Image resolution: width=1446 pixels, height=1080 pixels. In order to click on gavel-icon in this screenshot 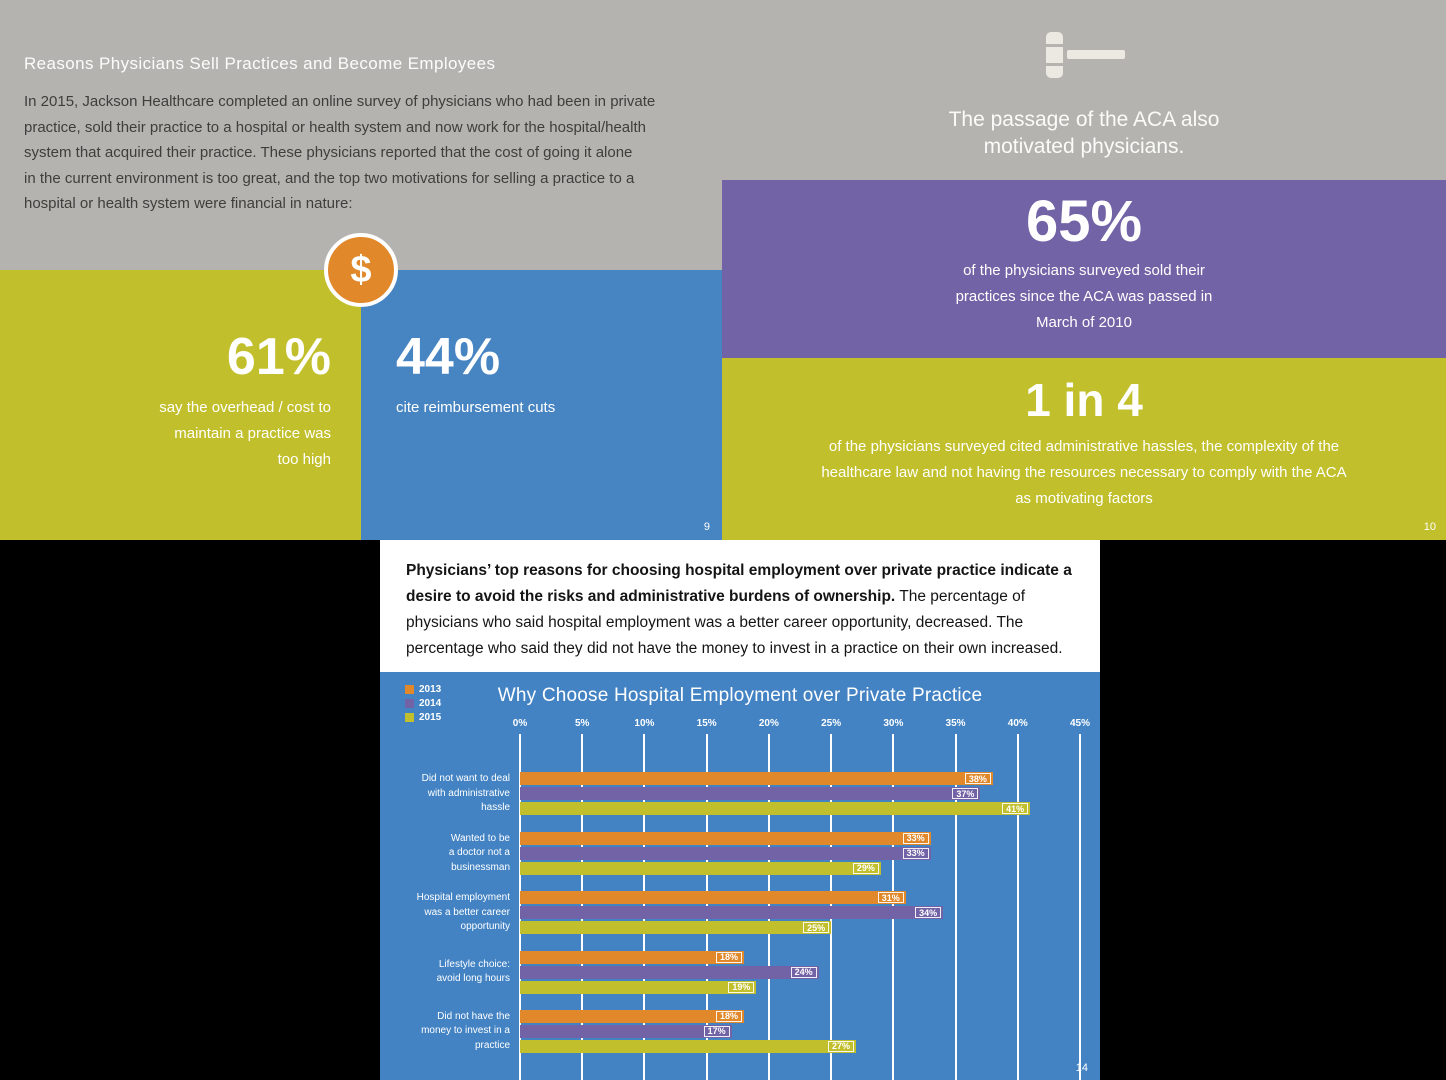, I will do `click(1084, 58)`.